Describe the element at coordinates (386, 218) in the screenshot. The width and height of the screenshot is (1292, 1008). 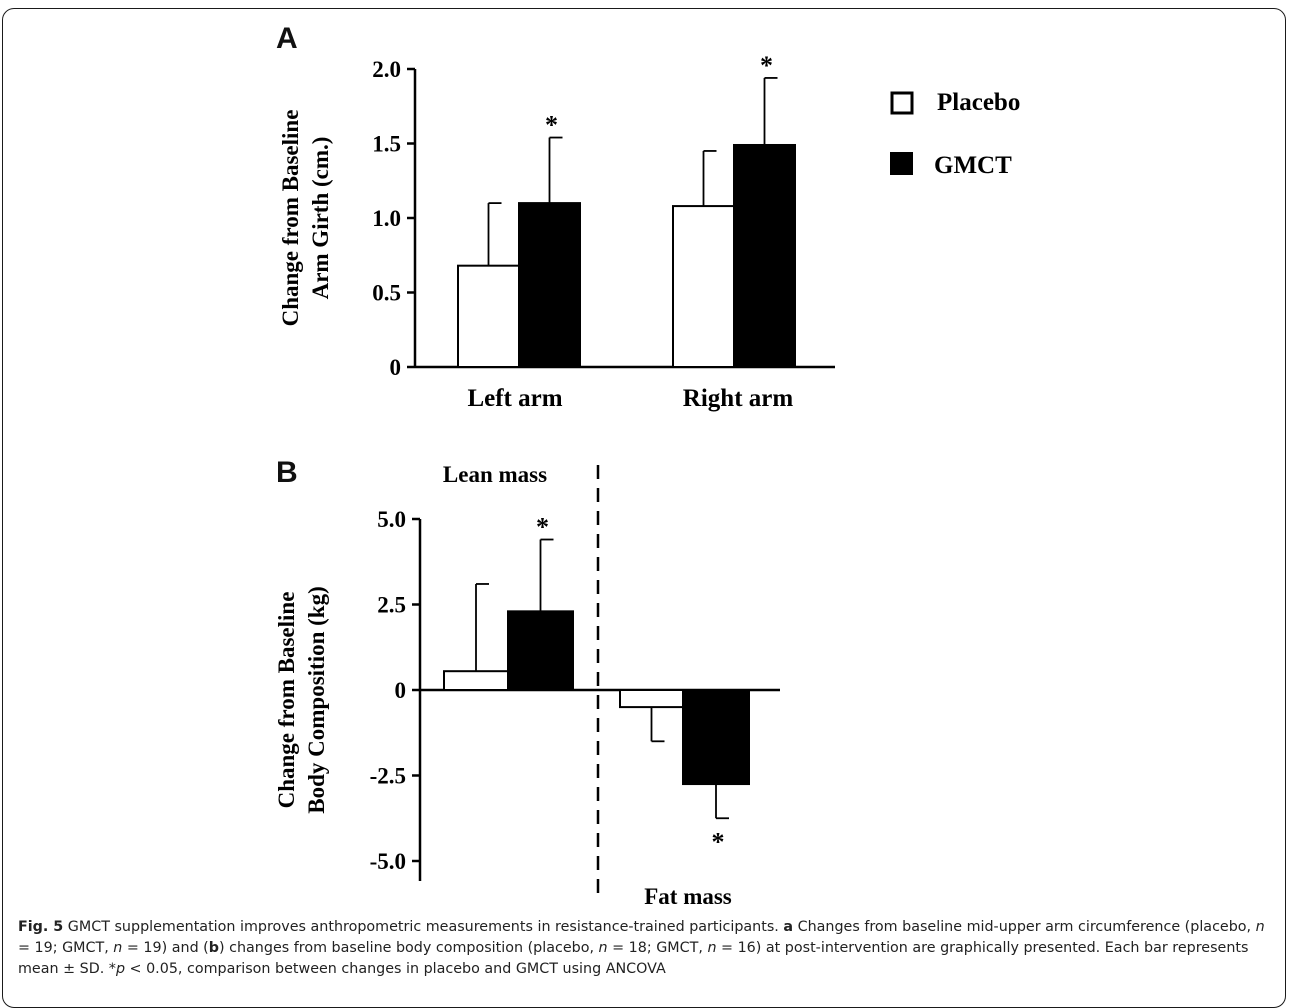
I see `chart-a-y-tick-label: 1.0` at that location.